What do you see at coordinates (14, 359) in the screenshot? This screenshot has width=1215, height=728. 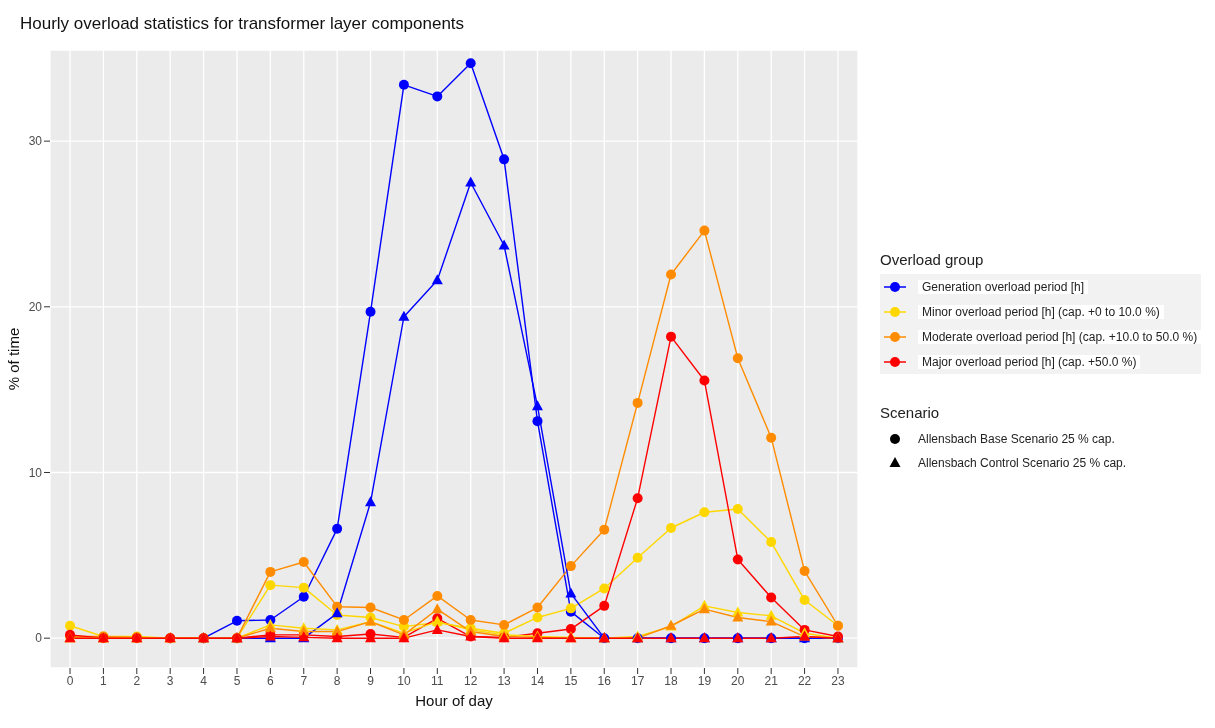 I see `y-axis-title: % of time` at bounding box center [14, 359].